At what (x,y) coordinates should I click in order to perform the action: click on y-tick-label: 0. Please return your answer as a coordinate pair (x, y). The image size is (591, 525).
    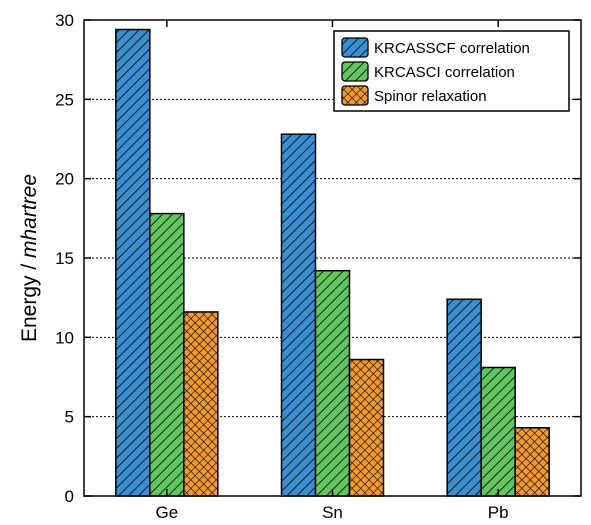
    Looking at the image, I should click on (69, 496).